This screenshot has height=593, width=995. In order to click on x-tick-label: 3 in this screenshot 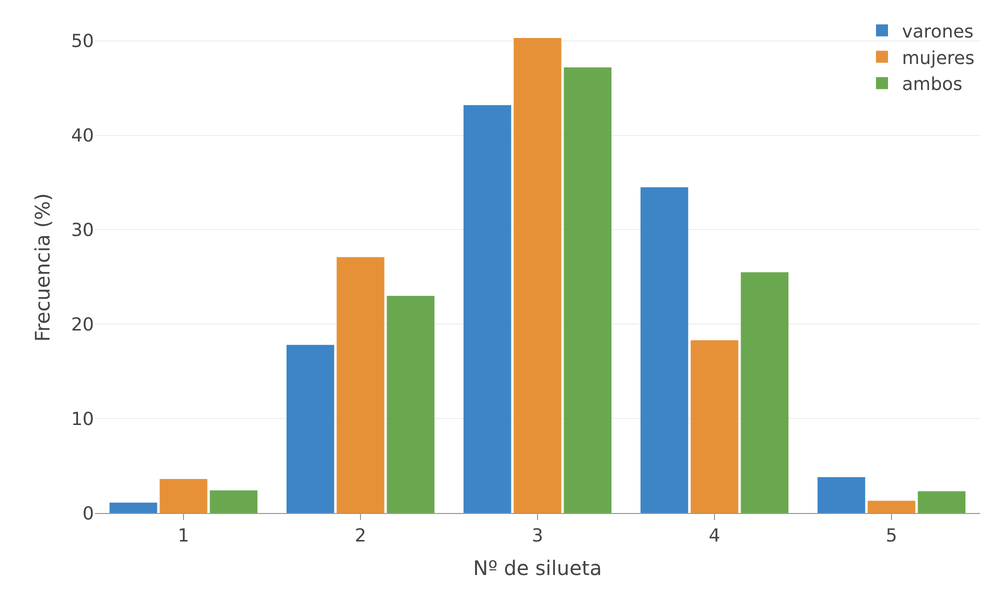, I will do `click(538, 536)`.